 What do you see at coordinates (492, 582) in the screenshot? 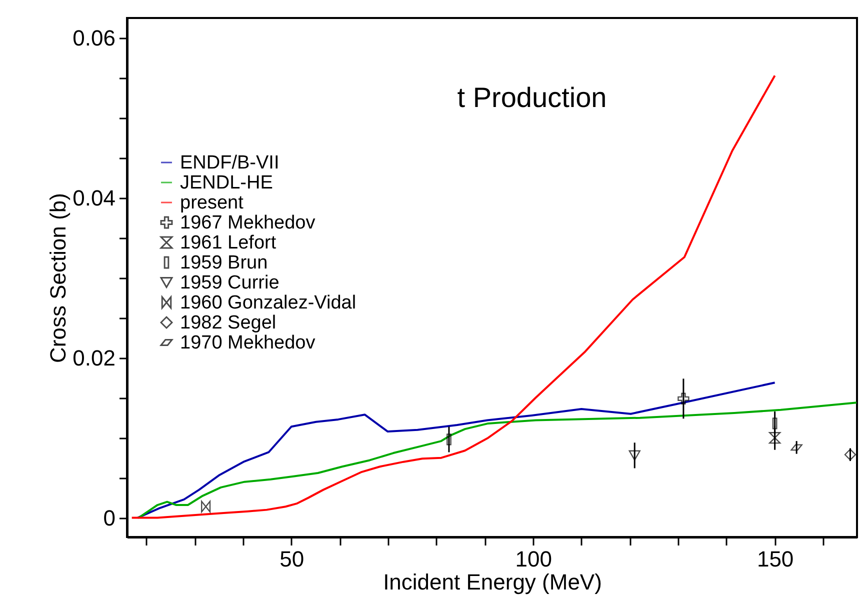
I see `x-axis-title: Incident Energy (MeV)` at bounding box center [492, 582].